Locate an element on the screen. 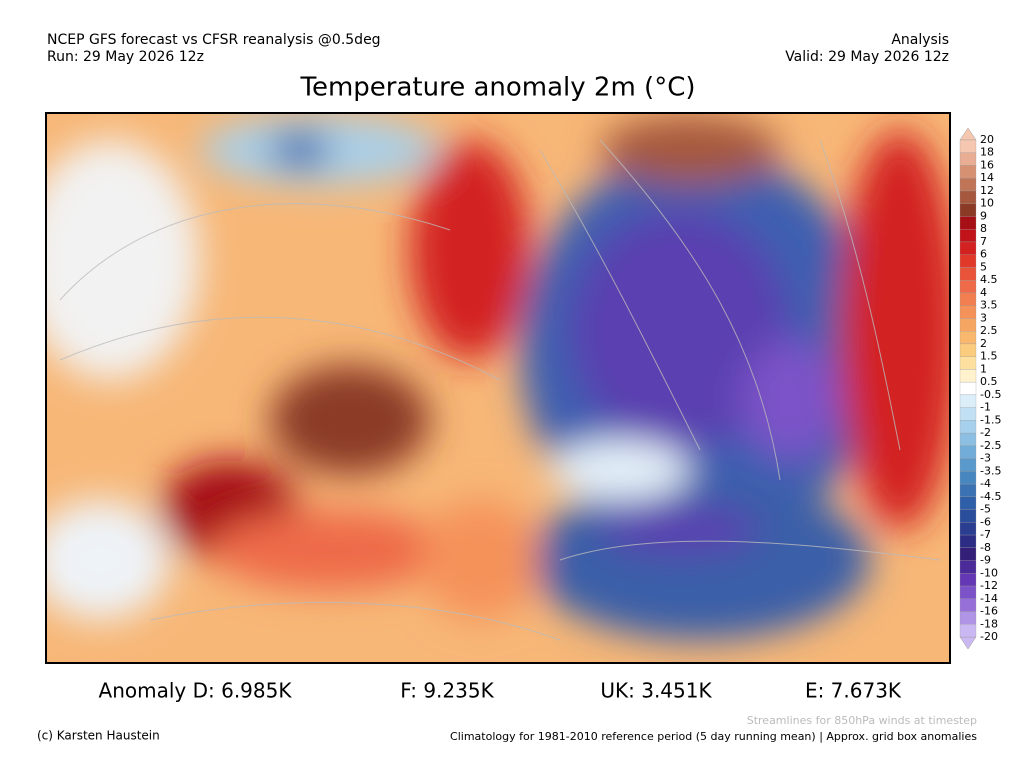 This screenshot has height=768, width=1024. stat-value: E: 7.673K is located at coordinates (853, 691).